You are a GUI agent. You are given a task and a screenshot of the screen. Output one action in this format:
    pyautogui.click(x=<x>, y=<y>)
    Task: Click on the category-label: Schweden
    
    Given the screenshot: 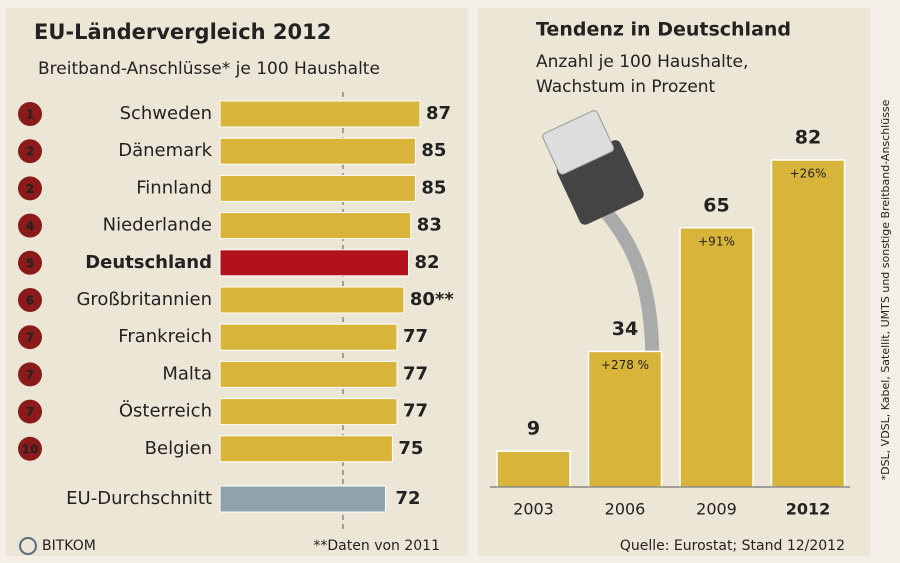 What is the action you would take?
    pyautogui.click(x=166, y=113)
    